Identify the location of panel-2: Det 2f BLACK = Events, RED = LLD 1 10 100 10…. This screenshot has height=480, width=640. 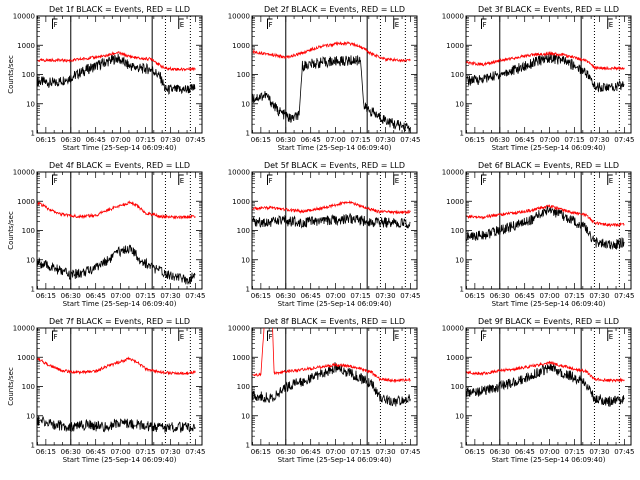
(324, 78).